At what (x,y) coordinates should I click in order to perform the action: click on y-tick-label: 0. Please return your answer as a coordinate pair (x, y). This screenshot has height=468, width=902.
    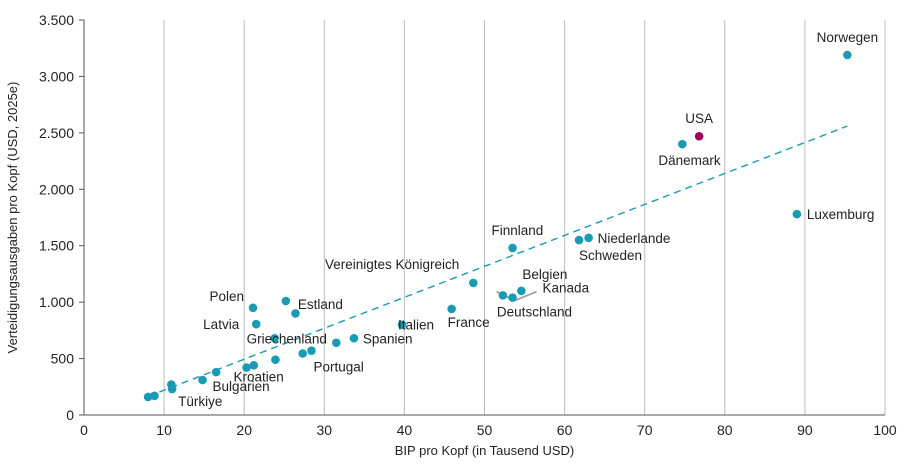
    Looking at the image, I should click on (70, 415).